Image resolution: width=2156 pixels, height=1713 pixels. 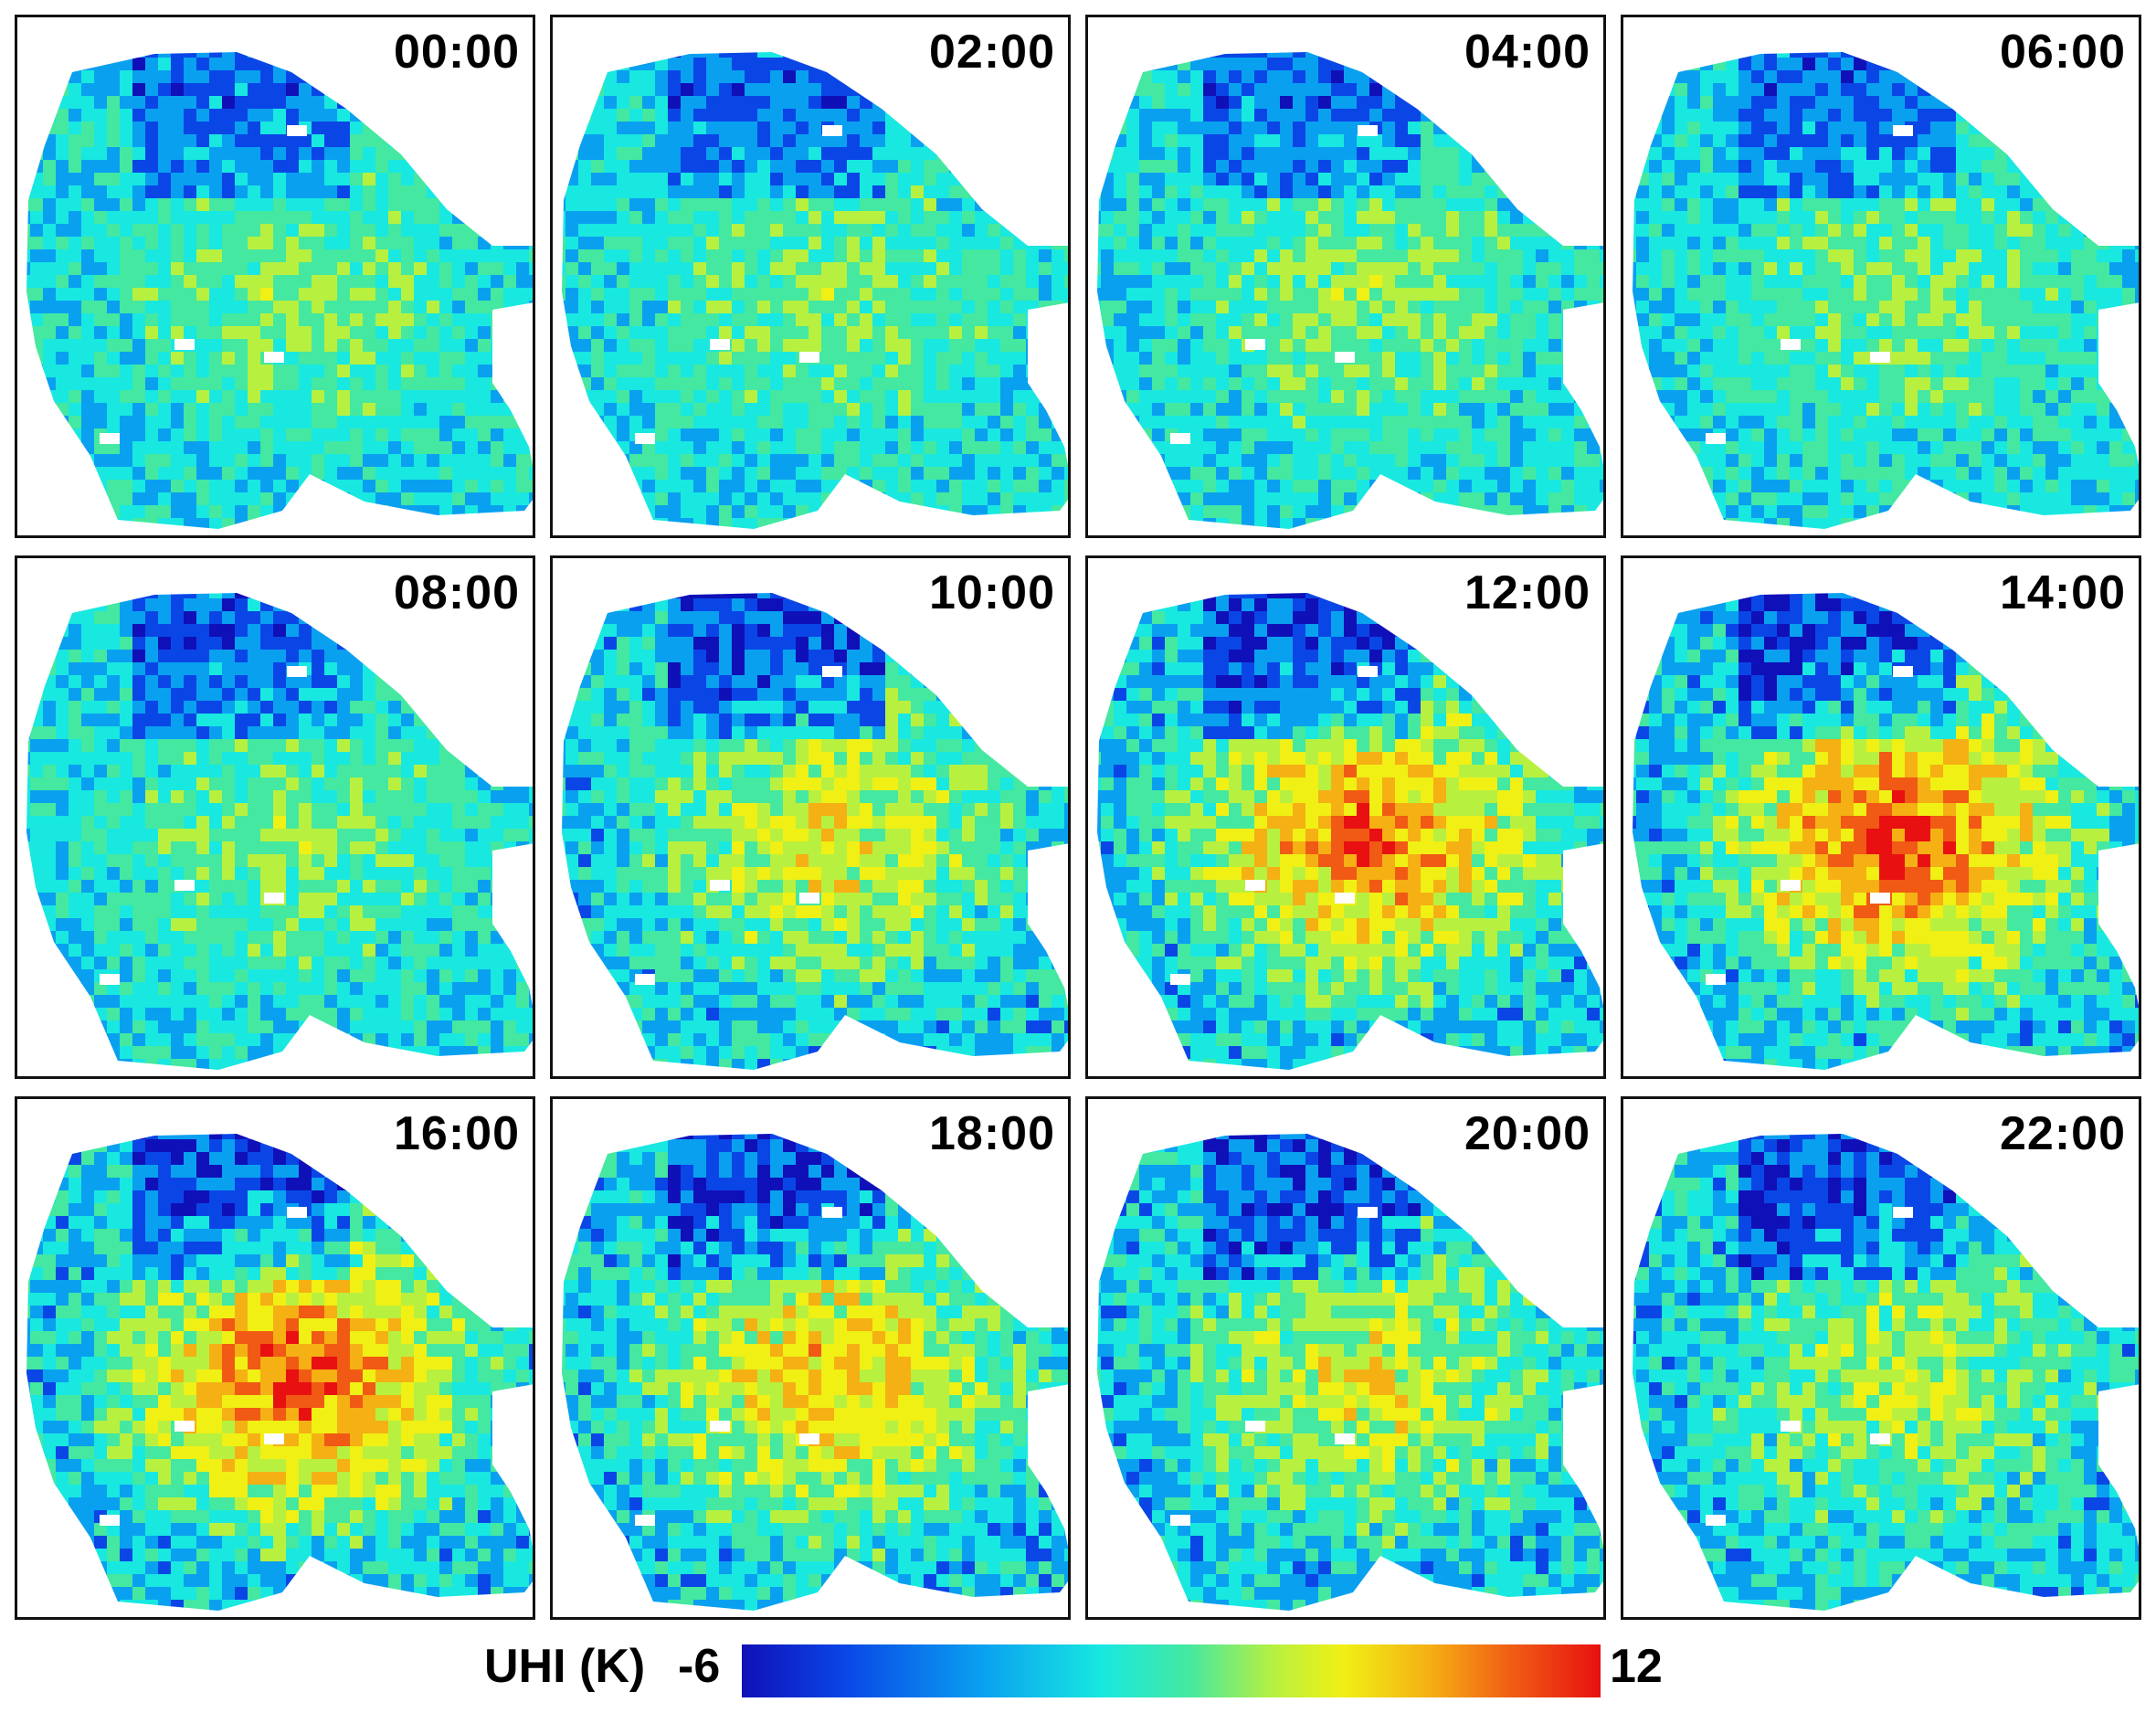 What do you see at coordinates (457, 52) in the screenshot?
I see `panel-time-label: 00:00` at bounding box center [457, 52].